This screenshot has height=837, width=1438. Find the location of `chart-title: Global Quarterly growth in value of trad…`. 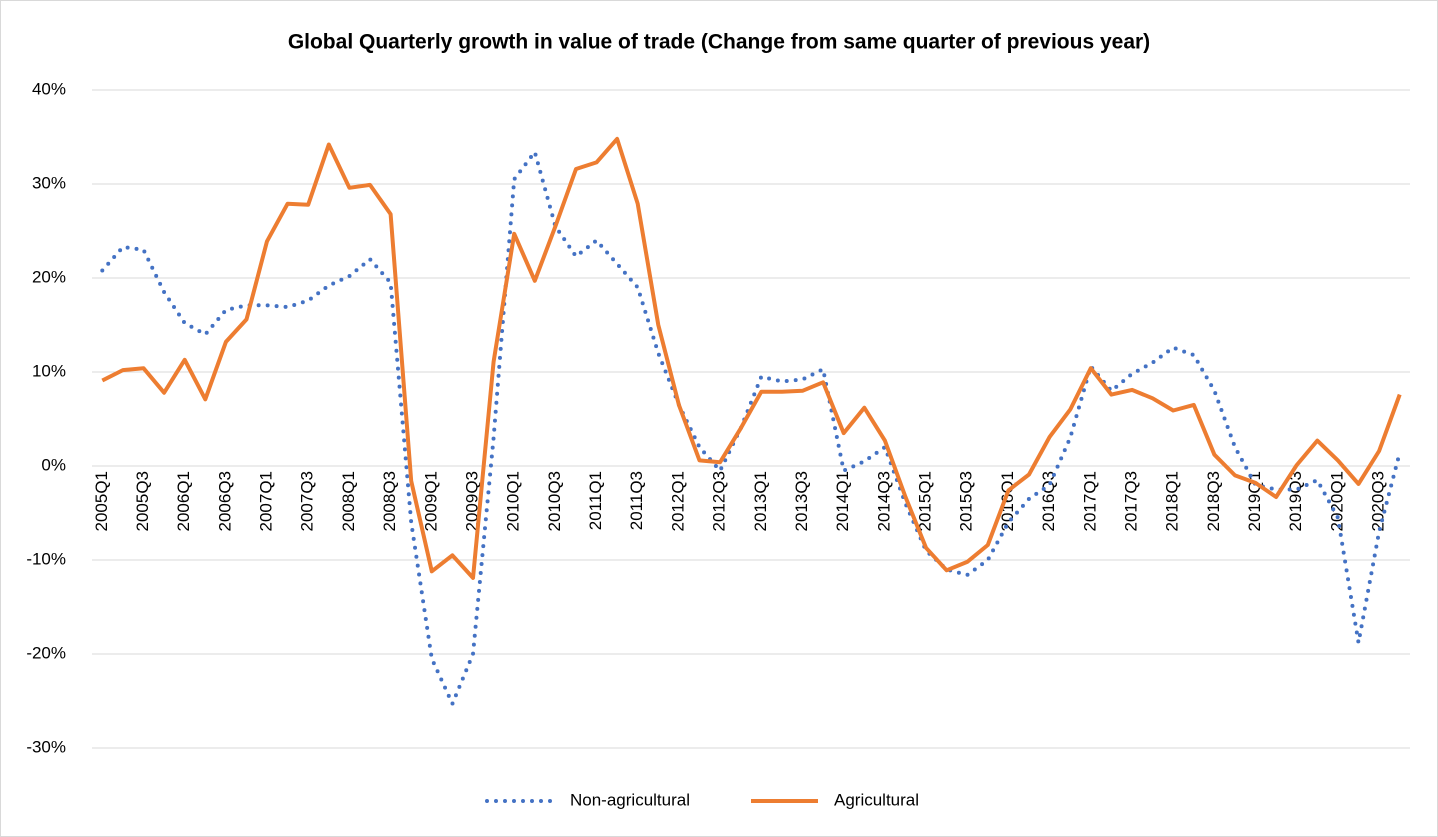

chart-title: Global Quarterly growth in value of trad… is located at coordinates (719, 42).